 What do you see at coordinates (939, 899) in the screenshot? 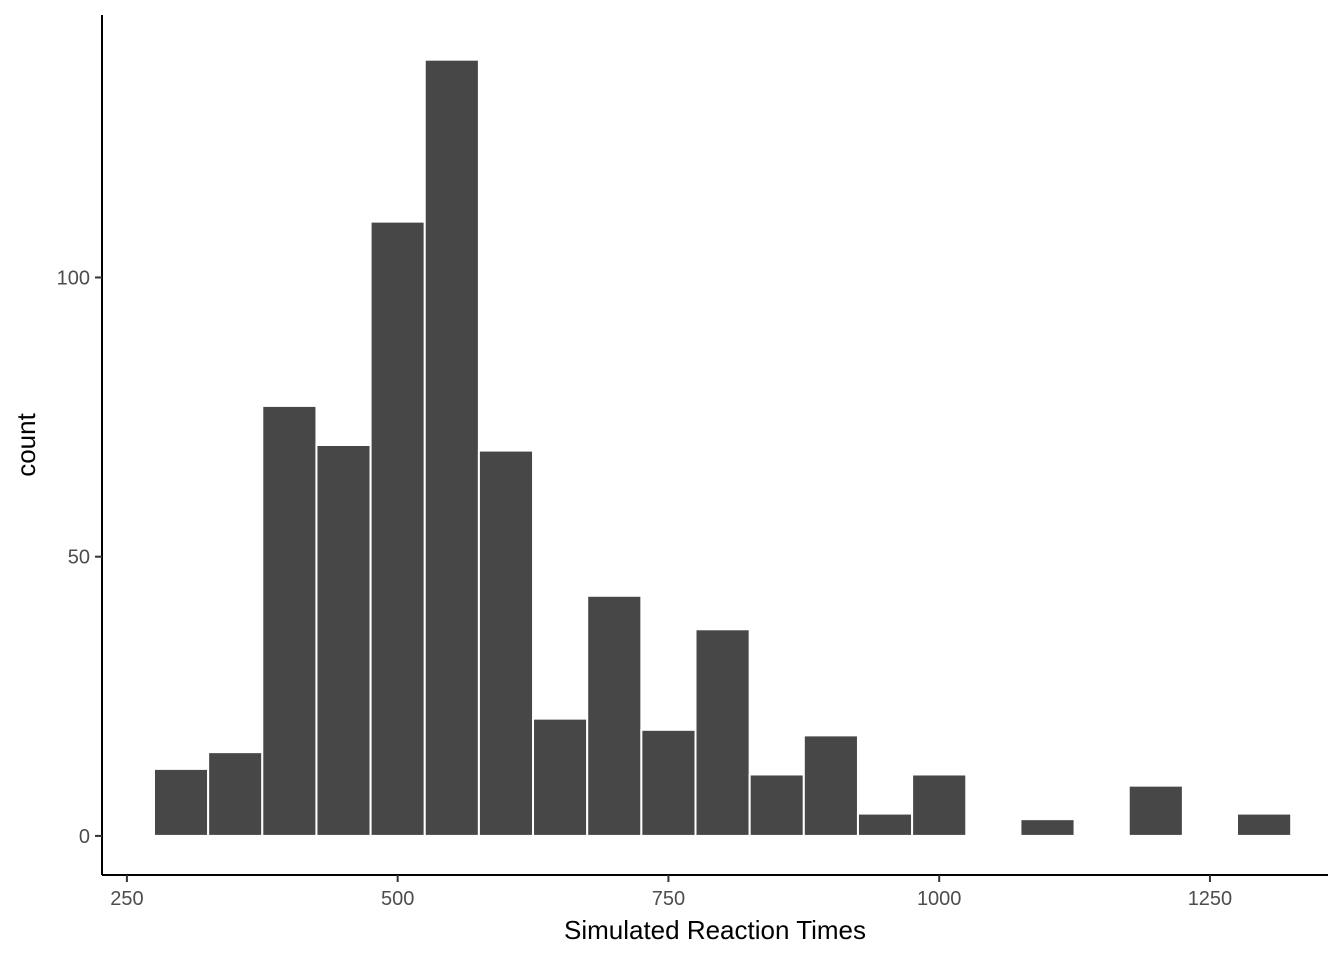
I see `x-tick-label: 1000` at bounding box center [939, 899].